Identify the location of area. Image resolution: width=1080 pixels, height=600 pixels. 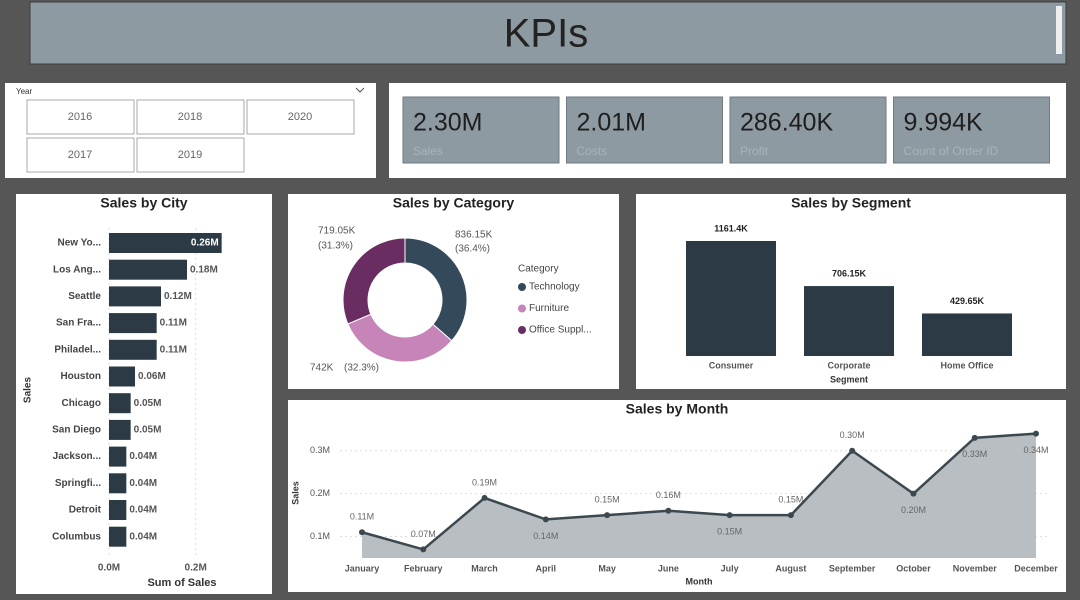
(699, 495).